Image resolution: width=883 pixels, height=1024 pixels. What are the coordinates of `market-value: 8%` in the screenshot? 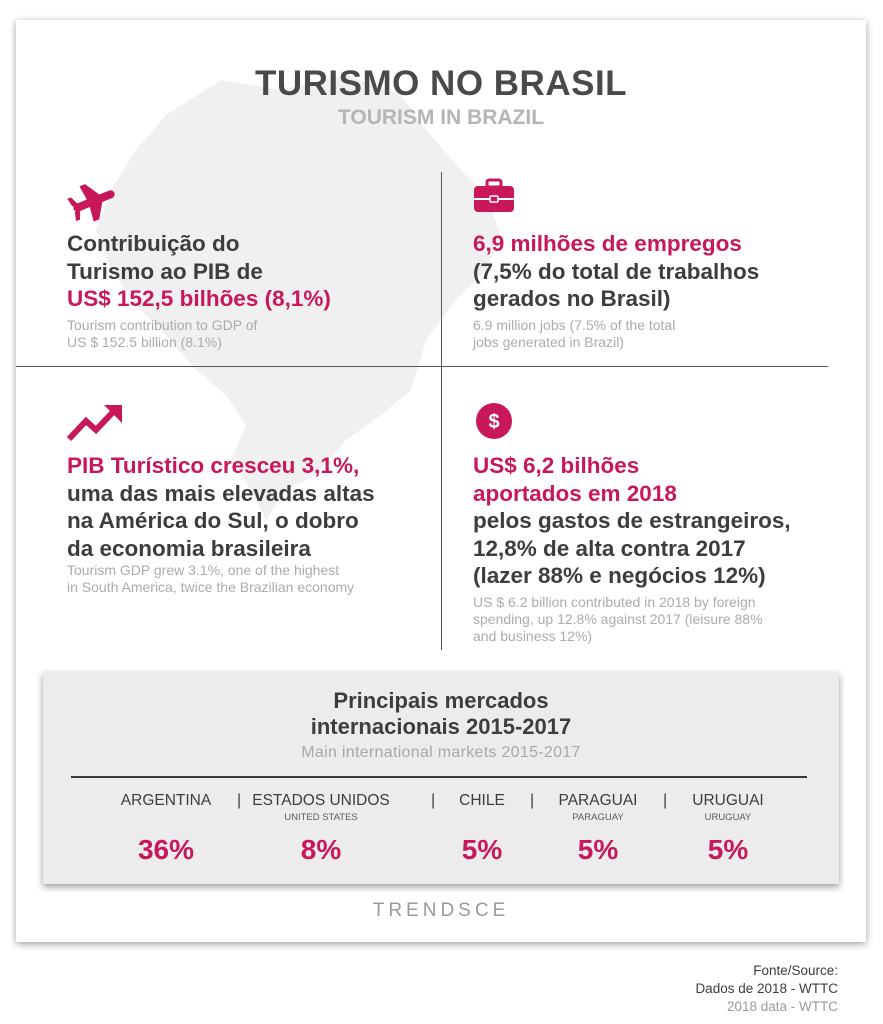 It's located at (321, 849).